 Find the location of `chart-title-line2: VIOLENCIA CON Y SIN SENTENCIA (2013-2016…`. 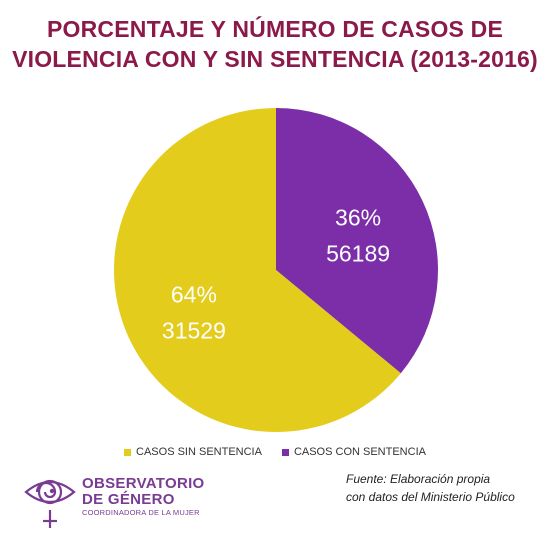

chart-title-line2: VIOLENCIA CON Y SIN SENTENCIA (2013-2016… is located at coordinates (275, 59).